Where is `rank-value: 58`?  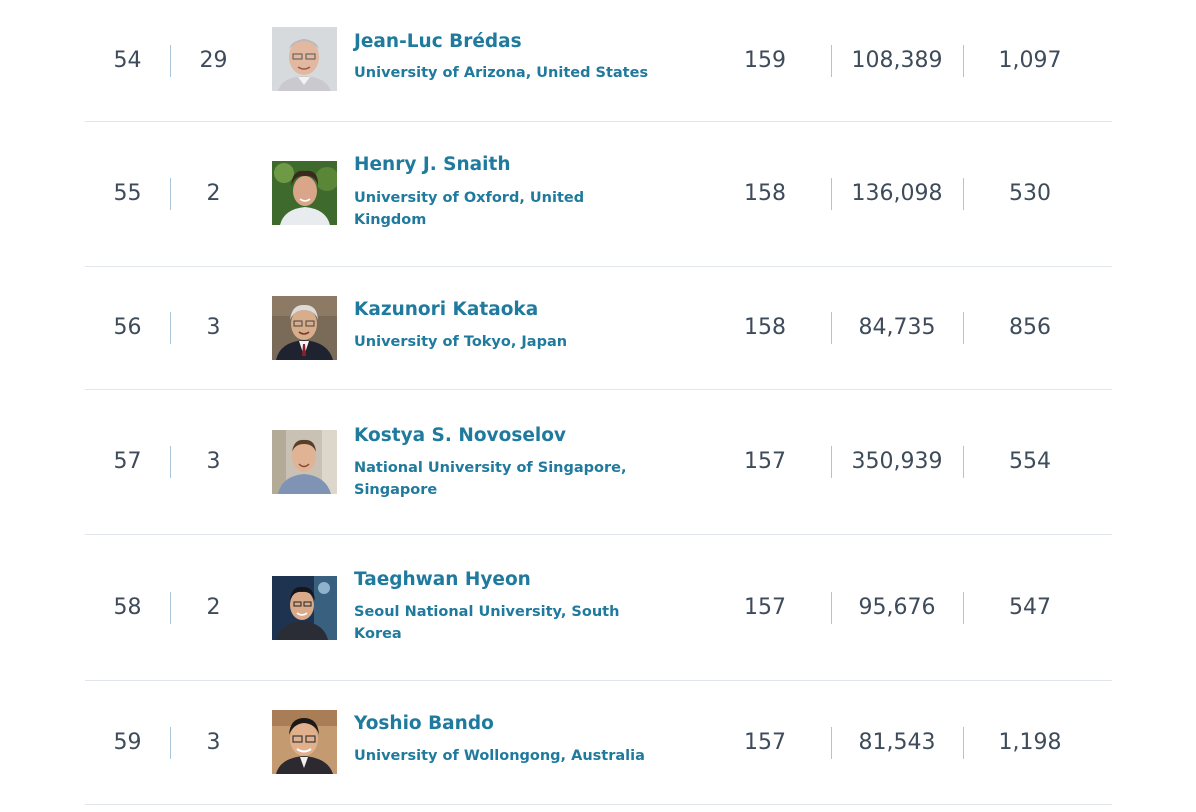
rank-value: 58 is located at coordinates (127, 607).